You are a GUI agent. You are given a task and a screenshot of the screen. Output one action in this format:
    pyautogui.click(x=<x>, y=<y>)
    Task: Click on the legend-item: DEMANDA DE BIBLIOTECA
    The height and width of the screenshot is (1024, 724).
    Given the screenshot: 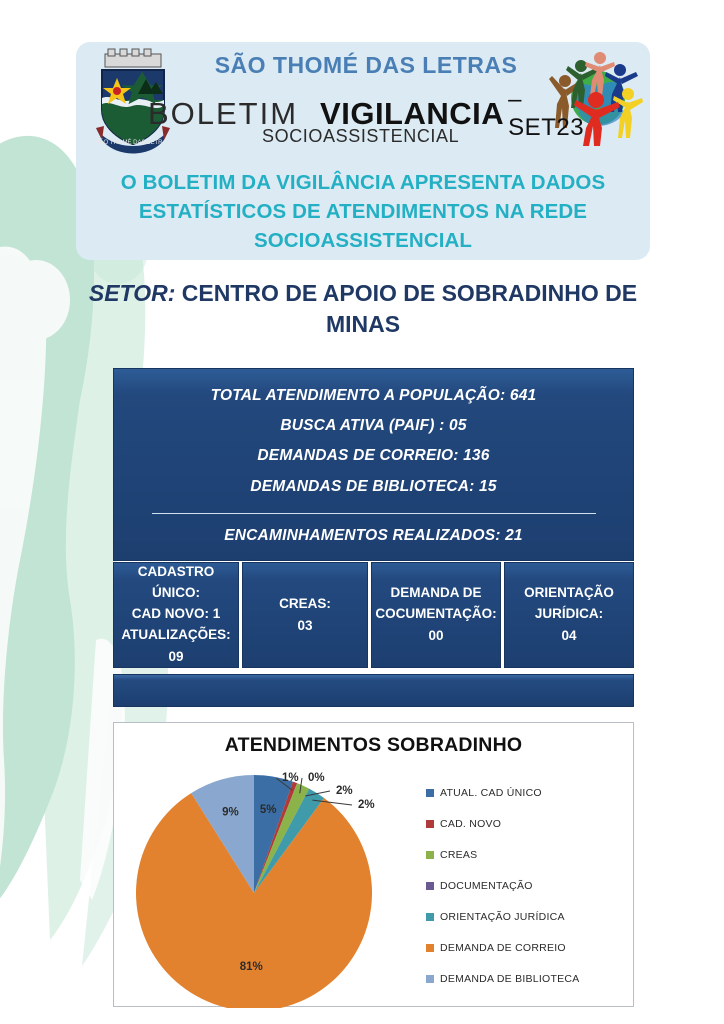 What is the action you would take?
    pyautogui.click(x=526, y=979)
    